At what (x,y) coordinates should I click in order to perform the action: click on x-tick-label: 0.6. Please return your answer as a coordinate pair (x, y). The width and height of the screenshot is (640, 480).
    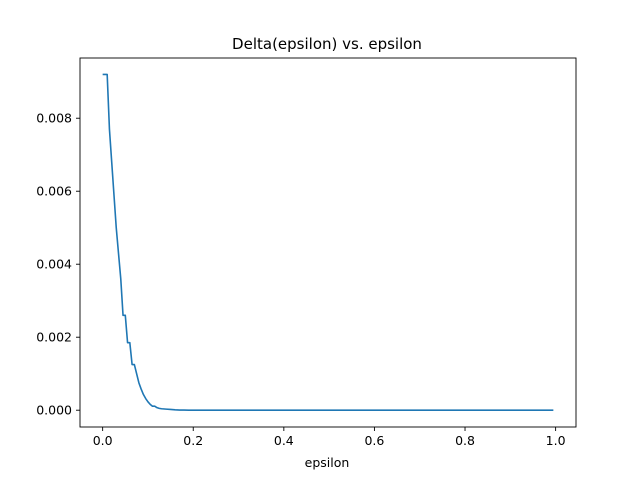
    Looking at the image, I should click on (374, 440).